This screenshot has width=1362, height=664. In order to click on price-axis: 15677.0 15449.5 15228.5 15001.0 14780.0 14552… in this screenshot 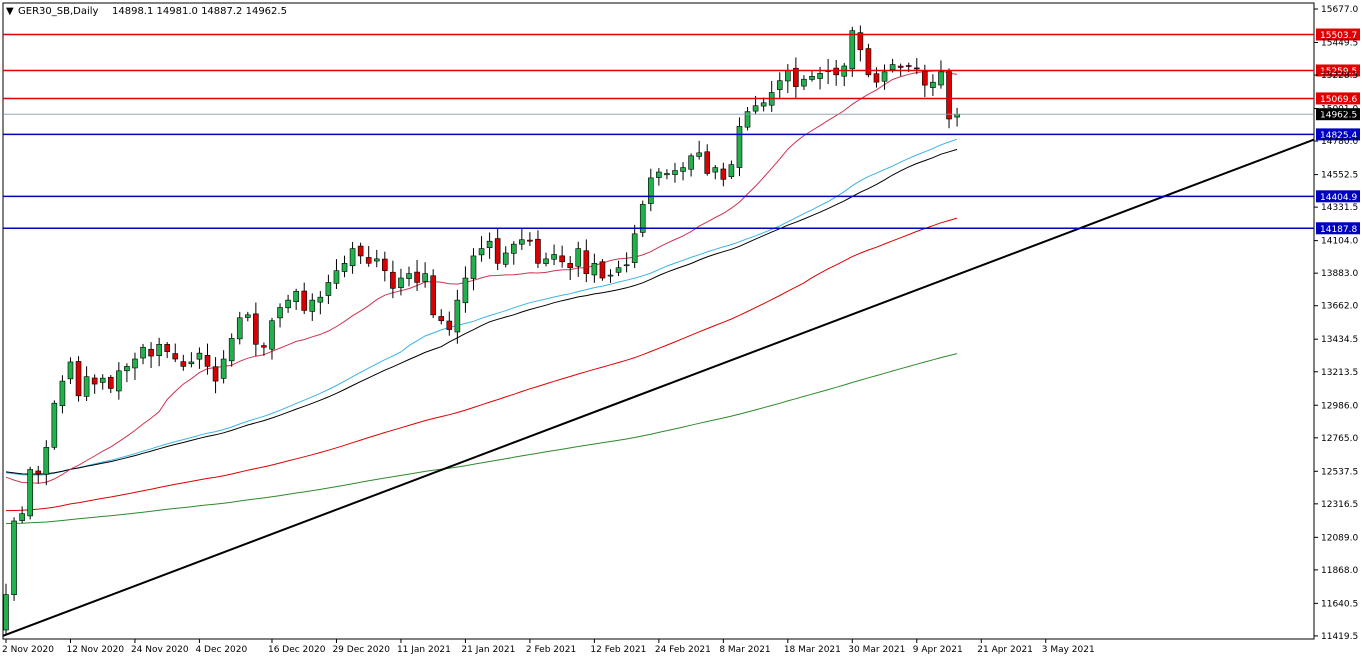, I will do `click(1336, 323)`.